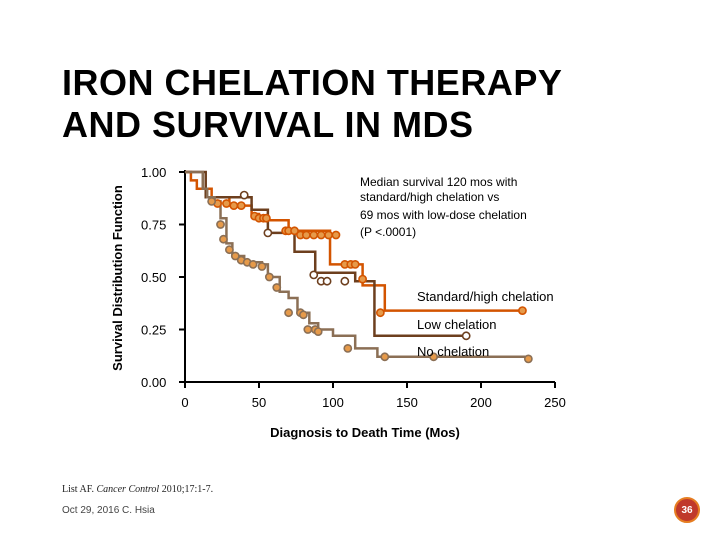 This screenshot has width=720, height=540. Describe the element at coordinates (429, 197) in the screenshot. I see `annotation-line-2: standard/high chelation vs` at that location.